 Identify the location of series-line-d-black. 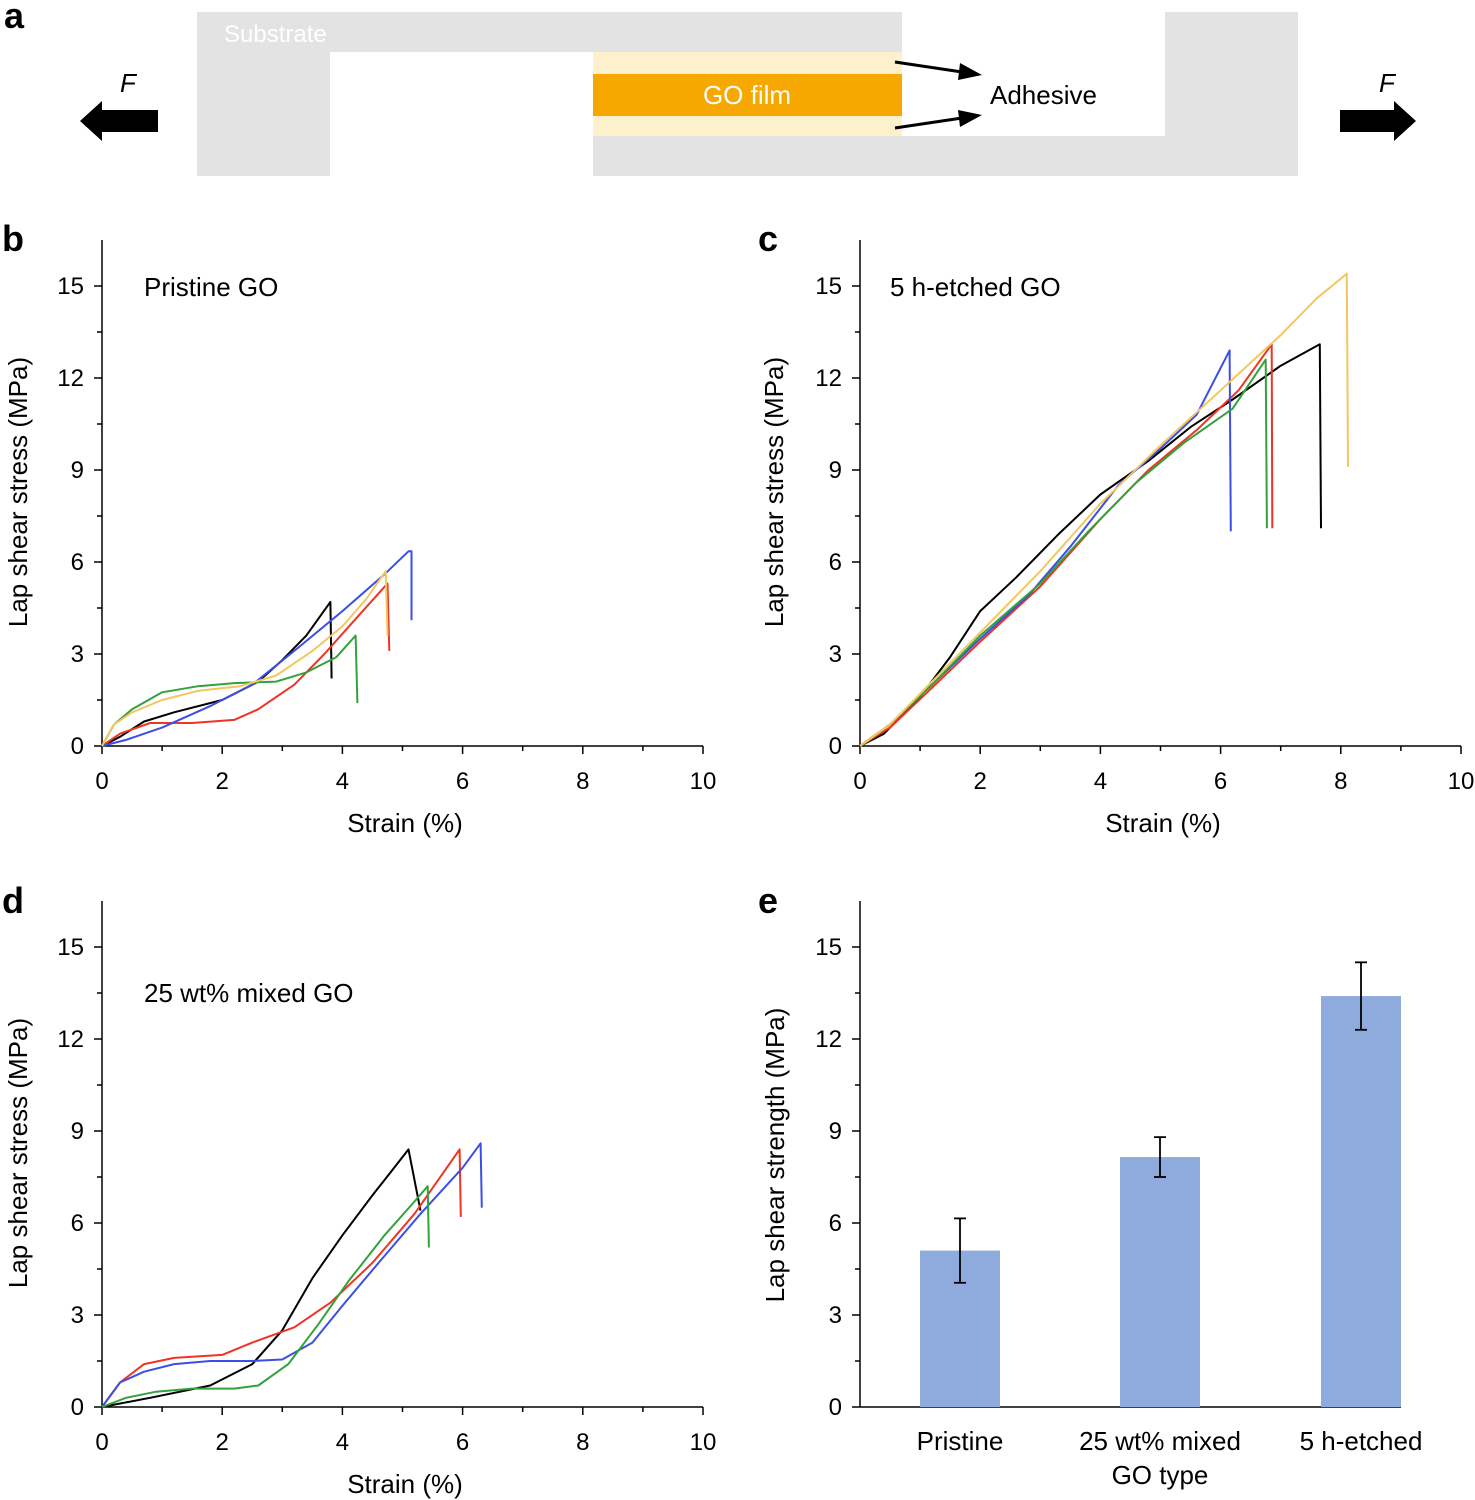
(261, 1278).